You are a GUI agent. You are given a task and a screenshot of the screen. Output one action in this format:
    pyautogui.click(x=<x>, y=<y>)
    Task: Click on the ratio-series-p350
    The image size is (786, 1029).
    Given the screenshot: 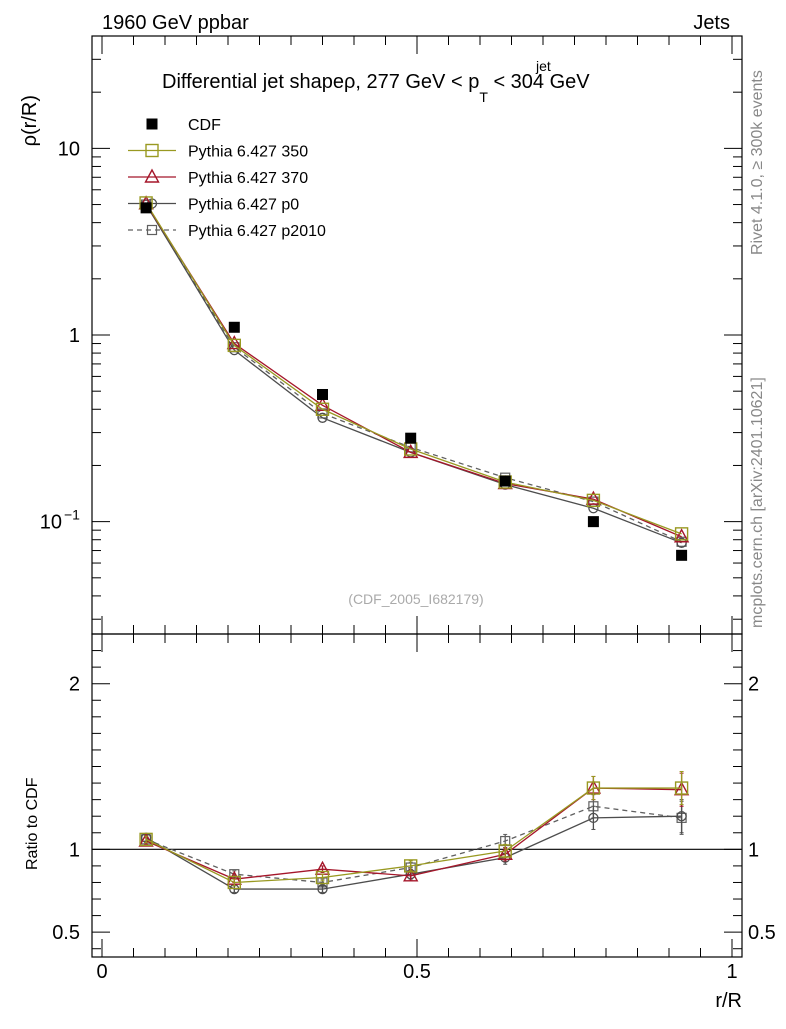 What is the action you would take?
    pyautogui.click(x=414, y=830)
    